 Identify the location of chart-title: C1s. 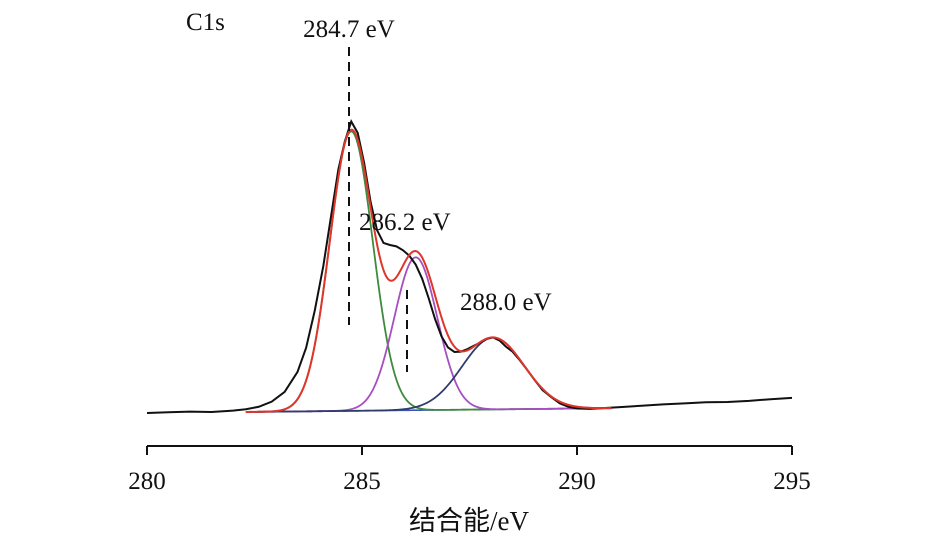
(205, 22).